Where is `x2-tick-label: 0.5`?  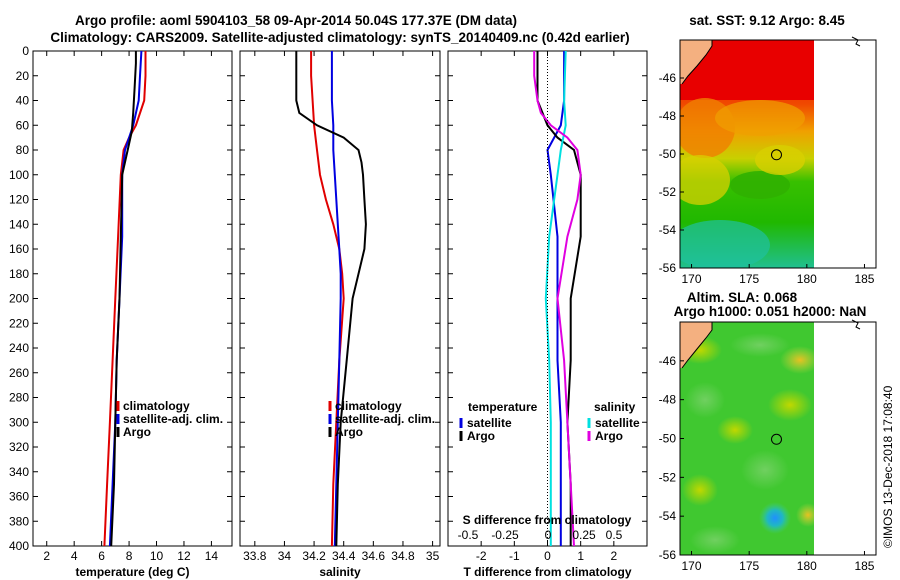
x2-tick-label: 0.5 is located at coordinates (614, 535).